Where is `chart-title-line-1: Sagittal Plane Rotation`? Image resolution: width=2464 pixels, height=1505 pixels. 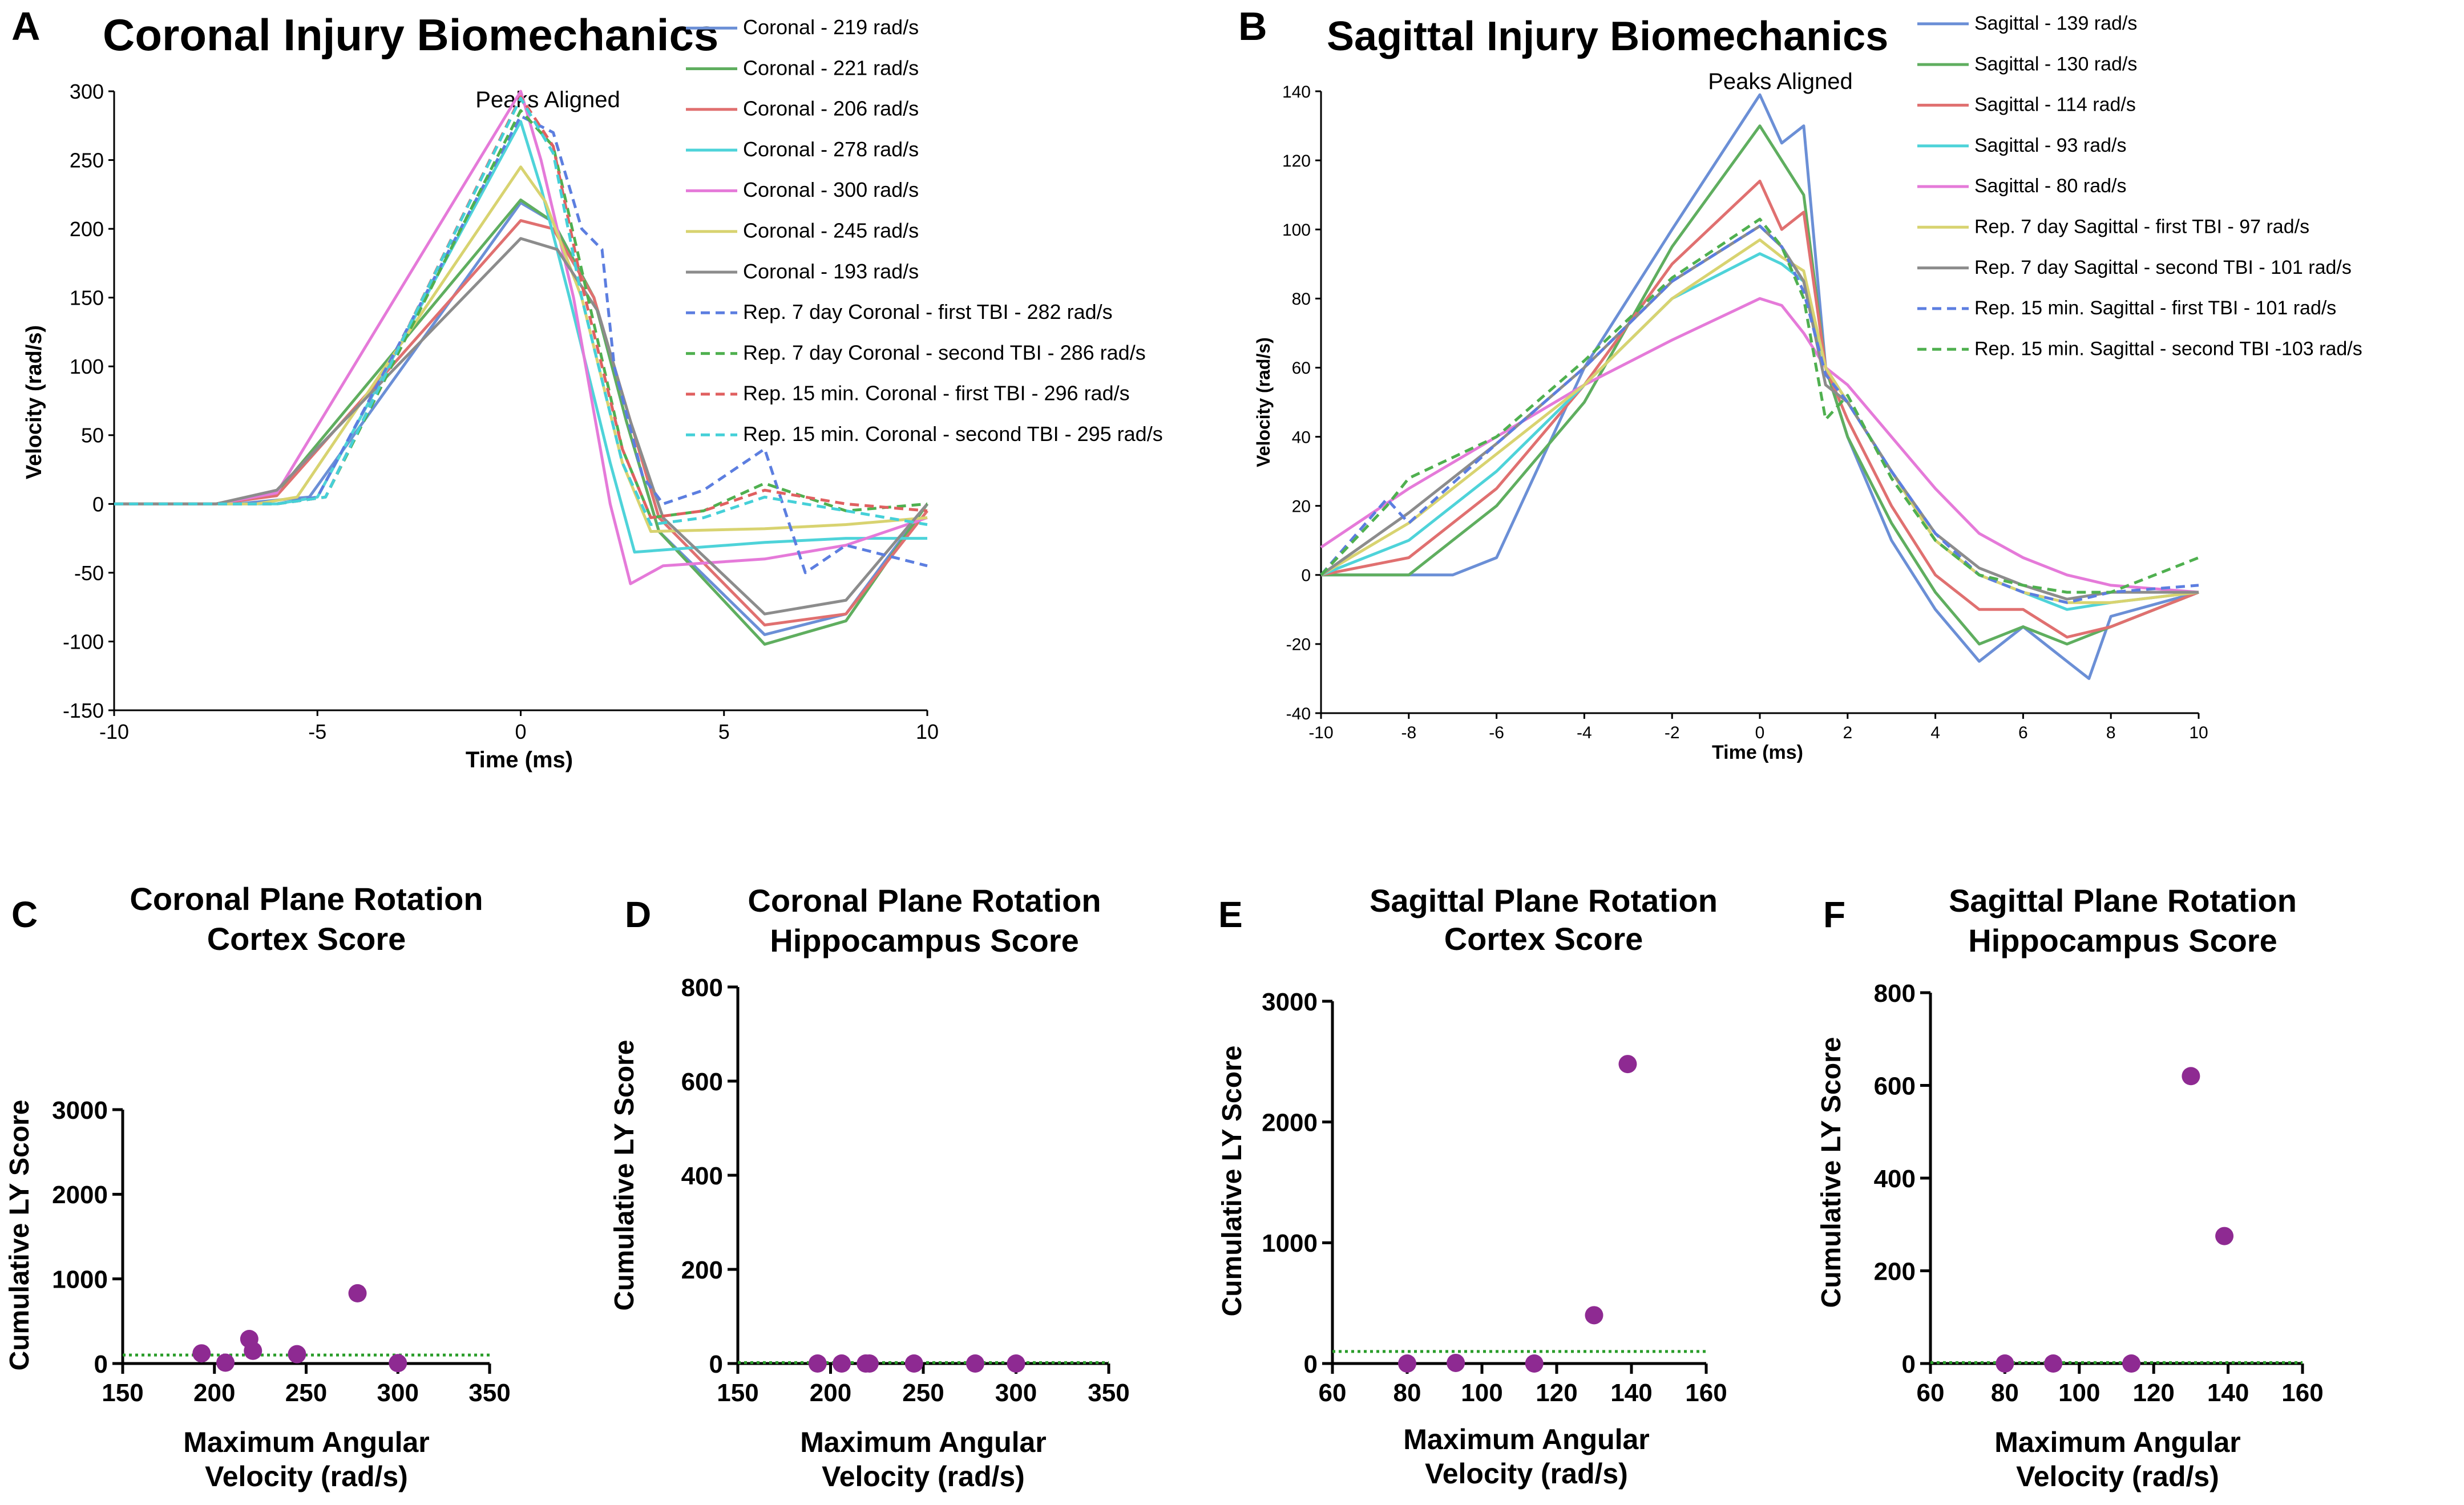 chart-title-line-1: Sagittal Plane Rotation is located at coordinates (1544, 901).